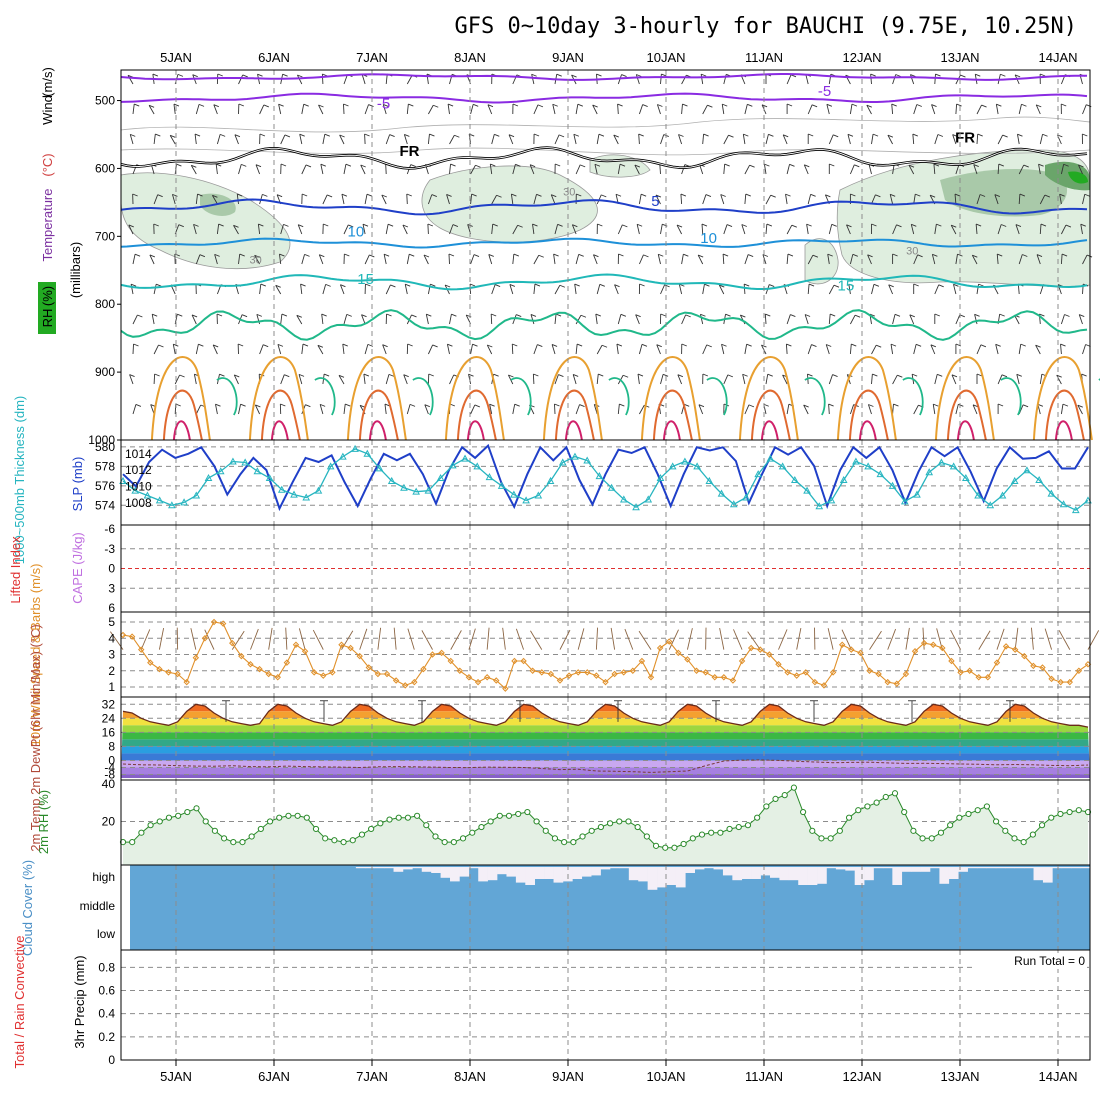 The height and width of the screenshot is (1100, 1100). I want to click on temp-tick-label: 16, so click(109, 732).